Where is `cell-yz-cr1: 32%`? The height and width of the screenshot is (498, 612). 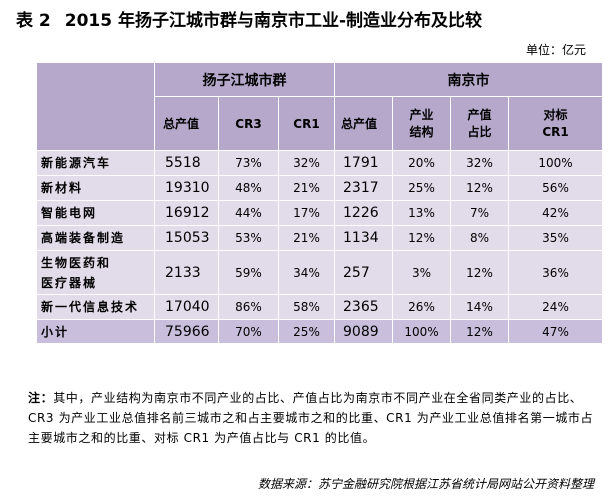 cell-yz-cr1: 32% is located at coordinates (306, 163).